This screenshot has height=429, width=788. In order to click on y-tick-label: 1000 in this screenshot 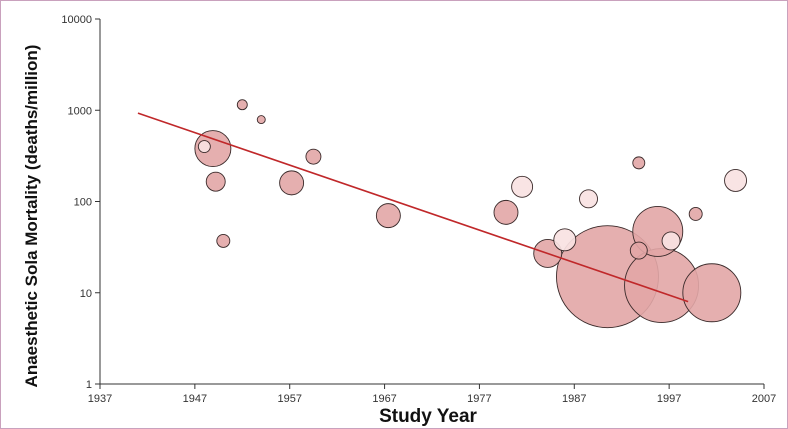, I will do `click(80, 111)`.